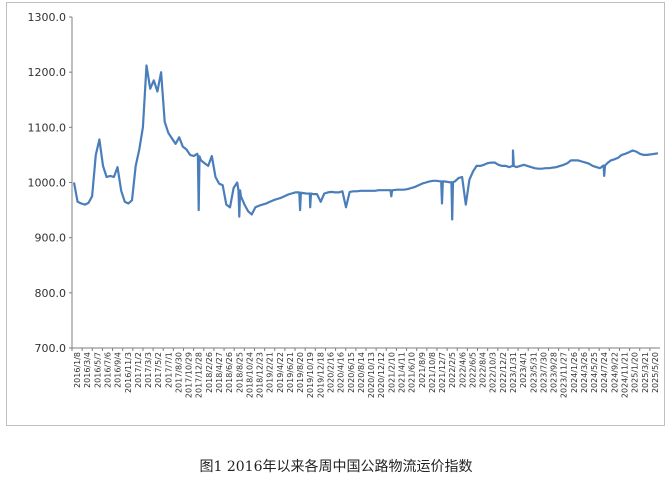 This screenshot has height=484, width=672. What do you see at coordinates (452, 370) in the screenshot?
I see `x-tick-label: 2022/2/5` at bounding box center [452, 370].